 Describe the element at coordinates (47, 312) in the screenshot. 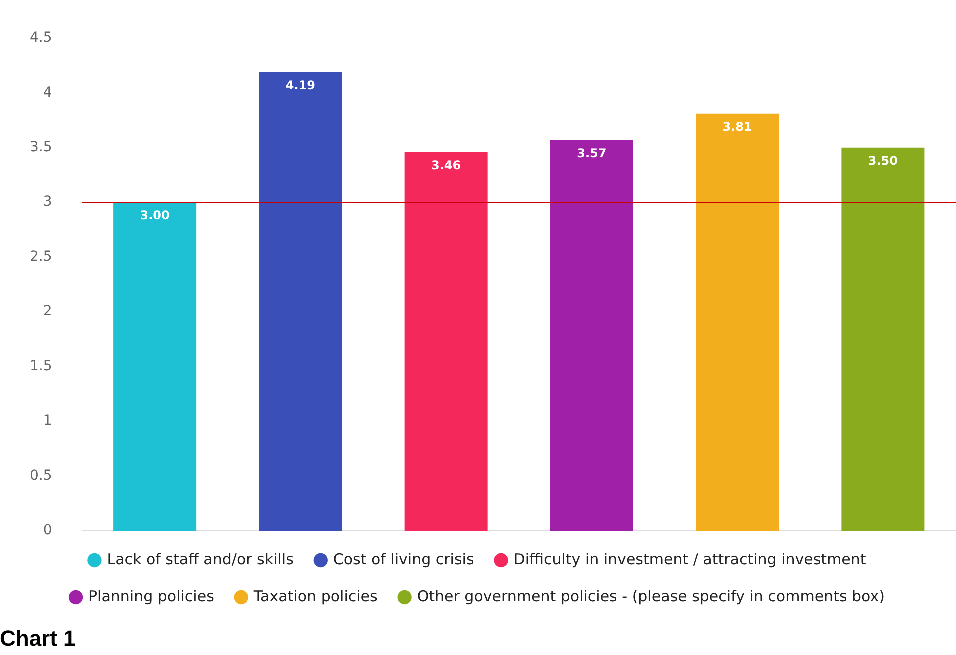

I see `y-tick-label: 2` at that location.